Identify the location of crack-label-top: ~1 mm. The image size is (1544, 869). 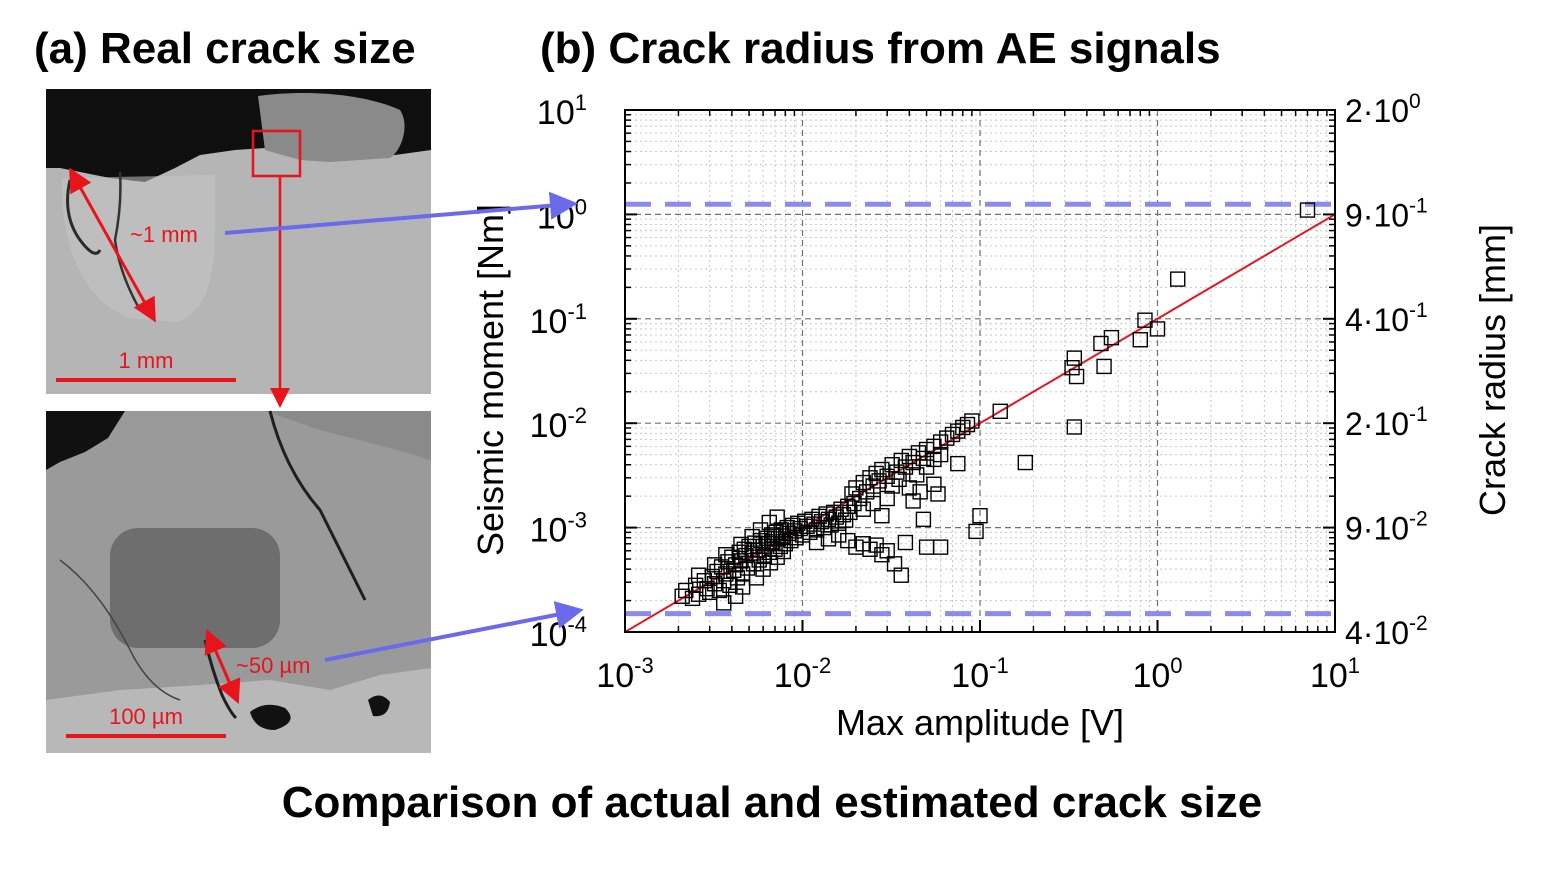
(164, 234).